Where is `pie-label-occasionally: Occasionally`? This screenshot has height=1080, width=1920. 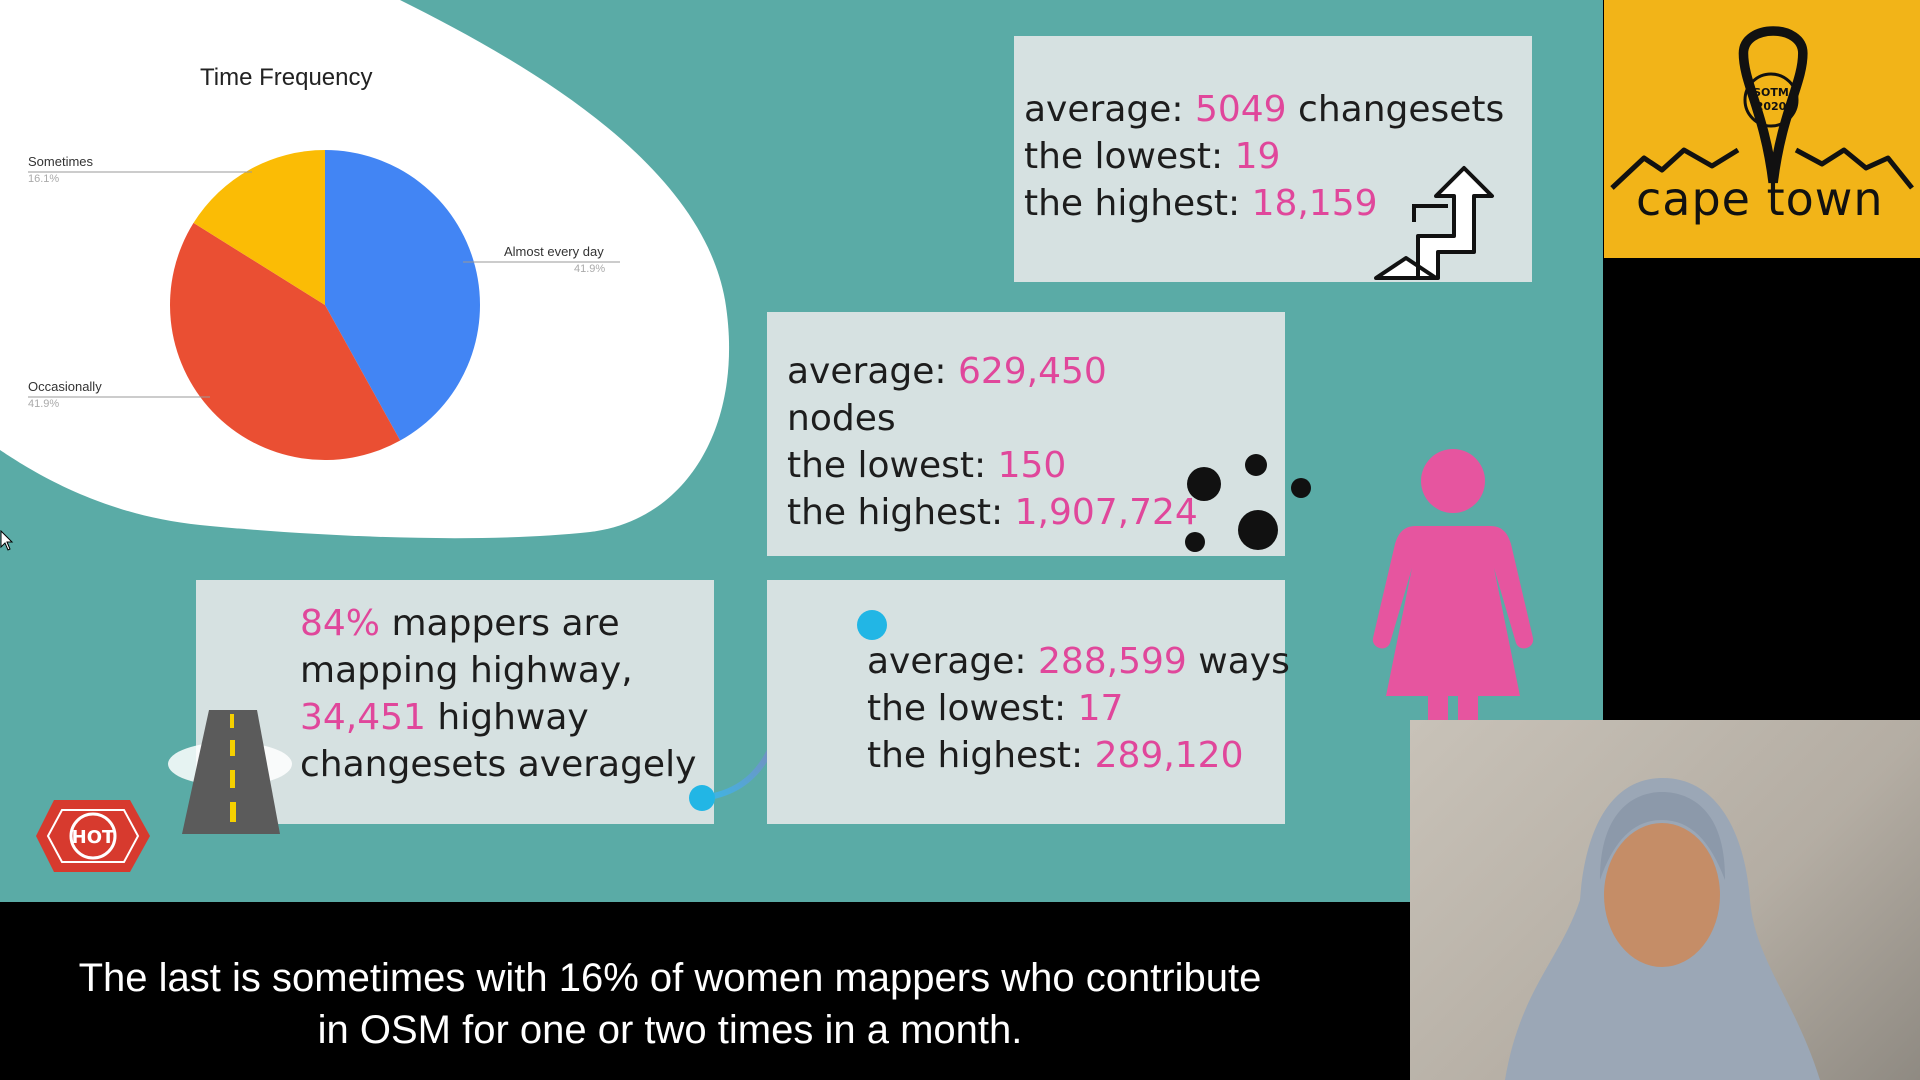 pie-label-occasionally: Occasionally is located at coordinates (65, 386).